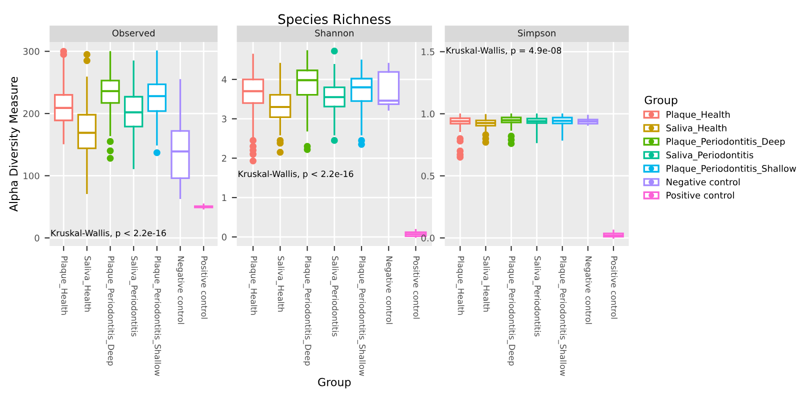  I want to click on legend-label: Positive control, so click(700, 195).